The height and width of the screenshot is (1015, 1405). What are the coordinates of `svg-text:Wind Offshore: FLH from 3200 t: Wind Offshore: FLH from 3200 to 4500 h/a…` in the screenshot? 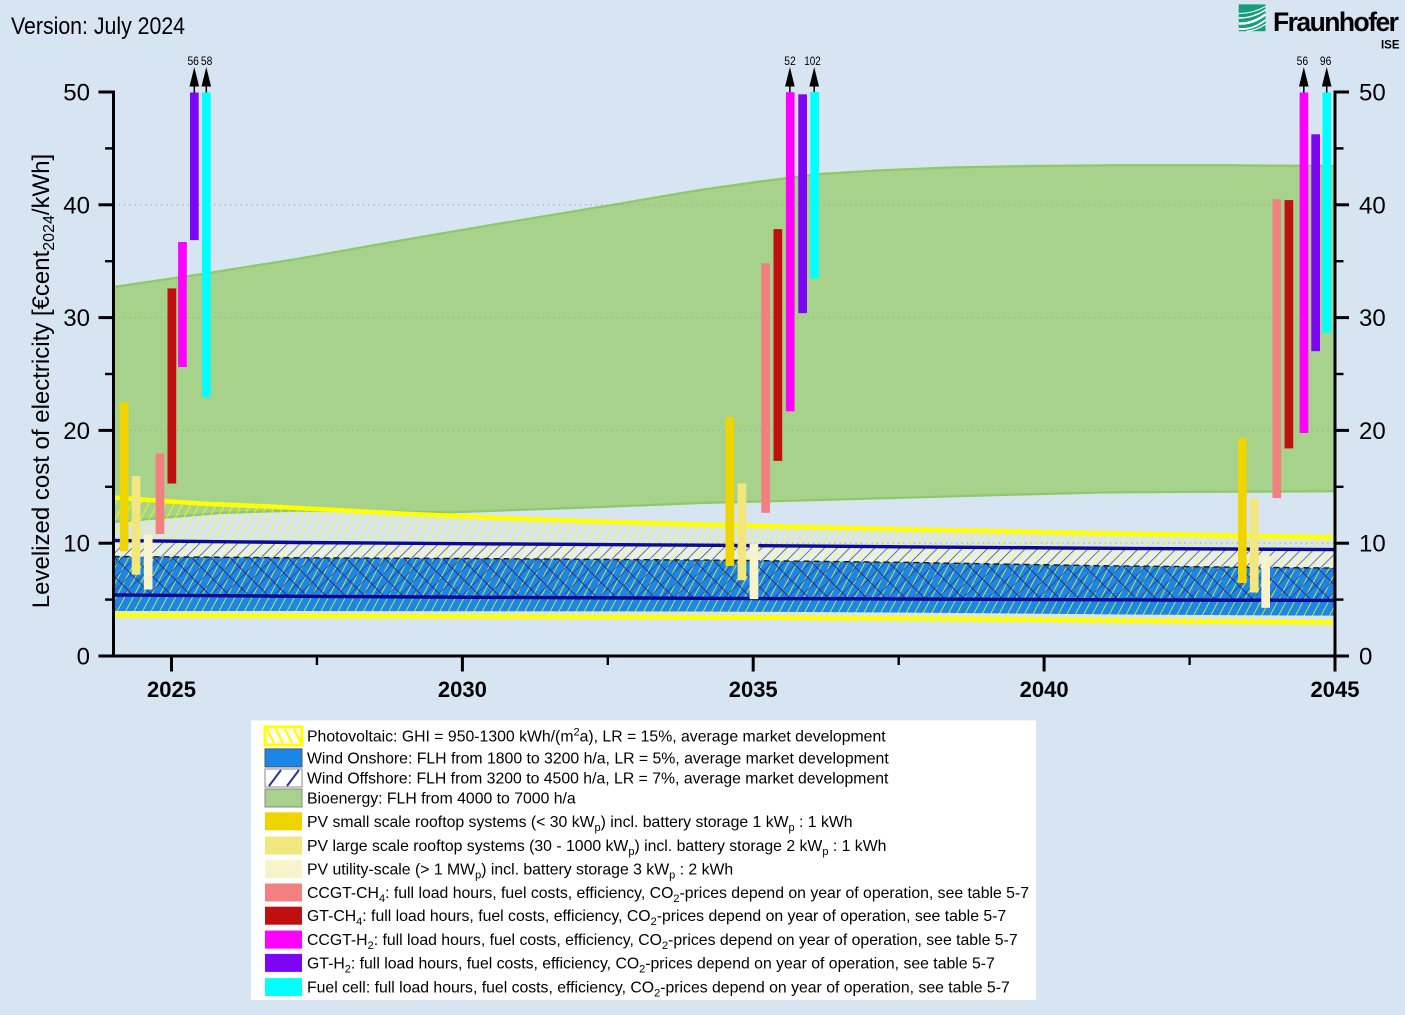 It's located at (598, 779).